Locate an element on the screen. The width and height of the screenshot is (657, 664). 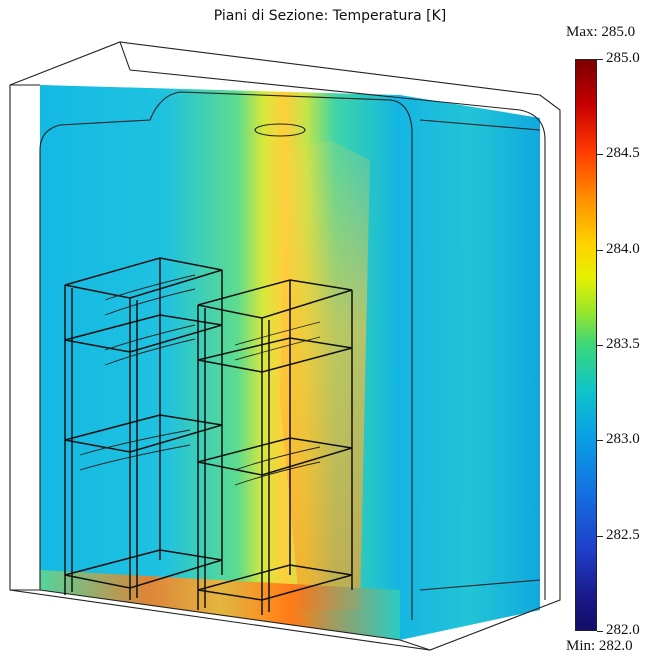
colorbar-tick-label: 284.0 is located at coordinates (623, 249).